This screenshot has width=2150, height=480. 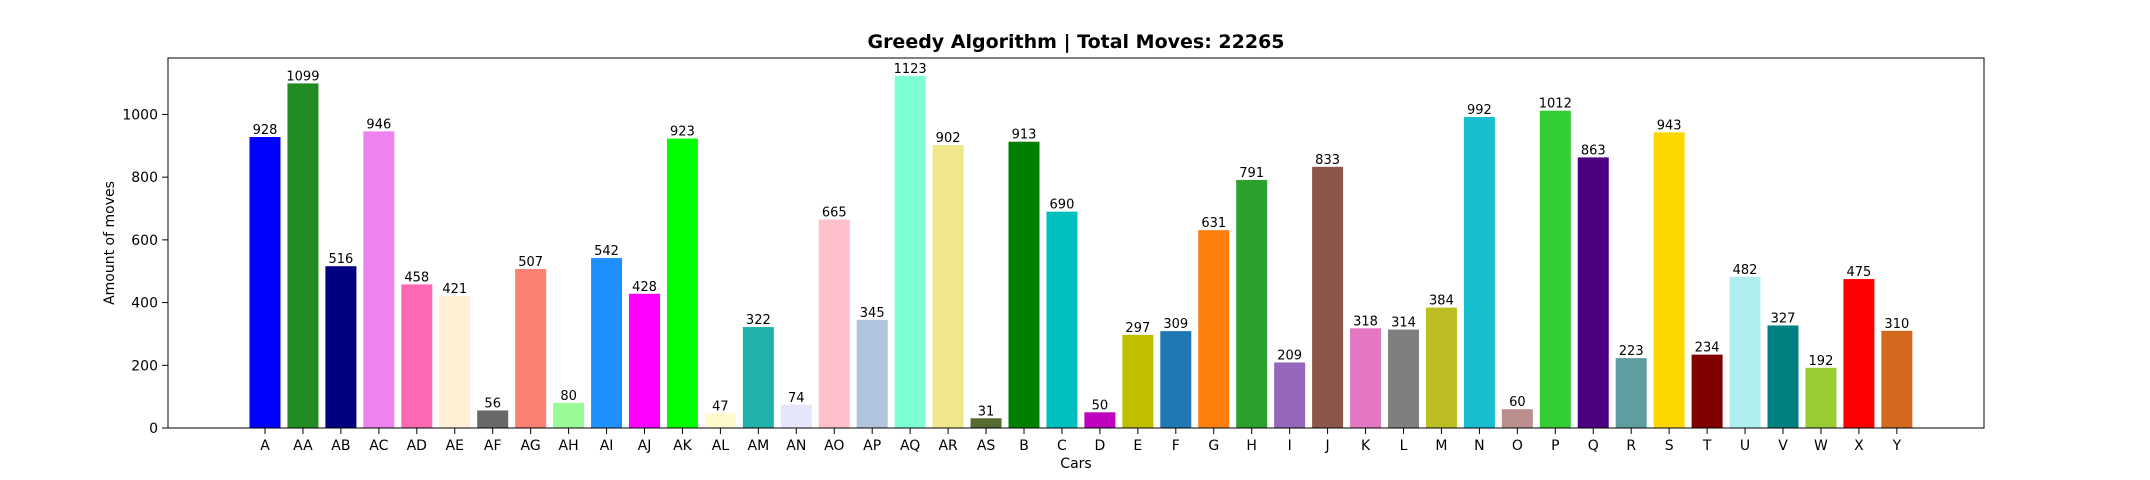 What do you see at coordinates (1479, 446) in the screenshot?
I see `x-tick-label: N` at bounding box center [1479, 446].